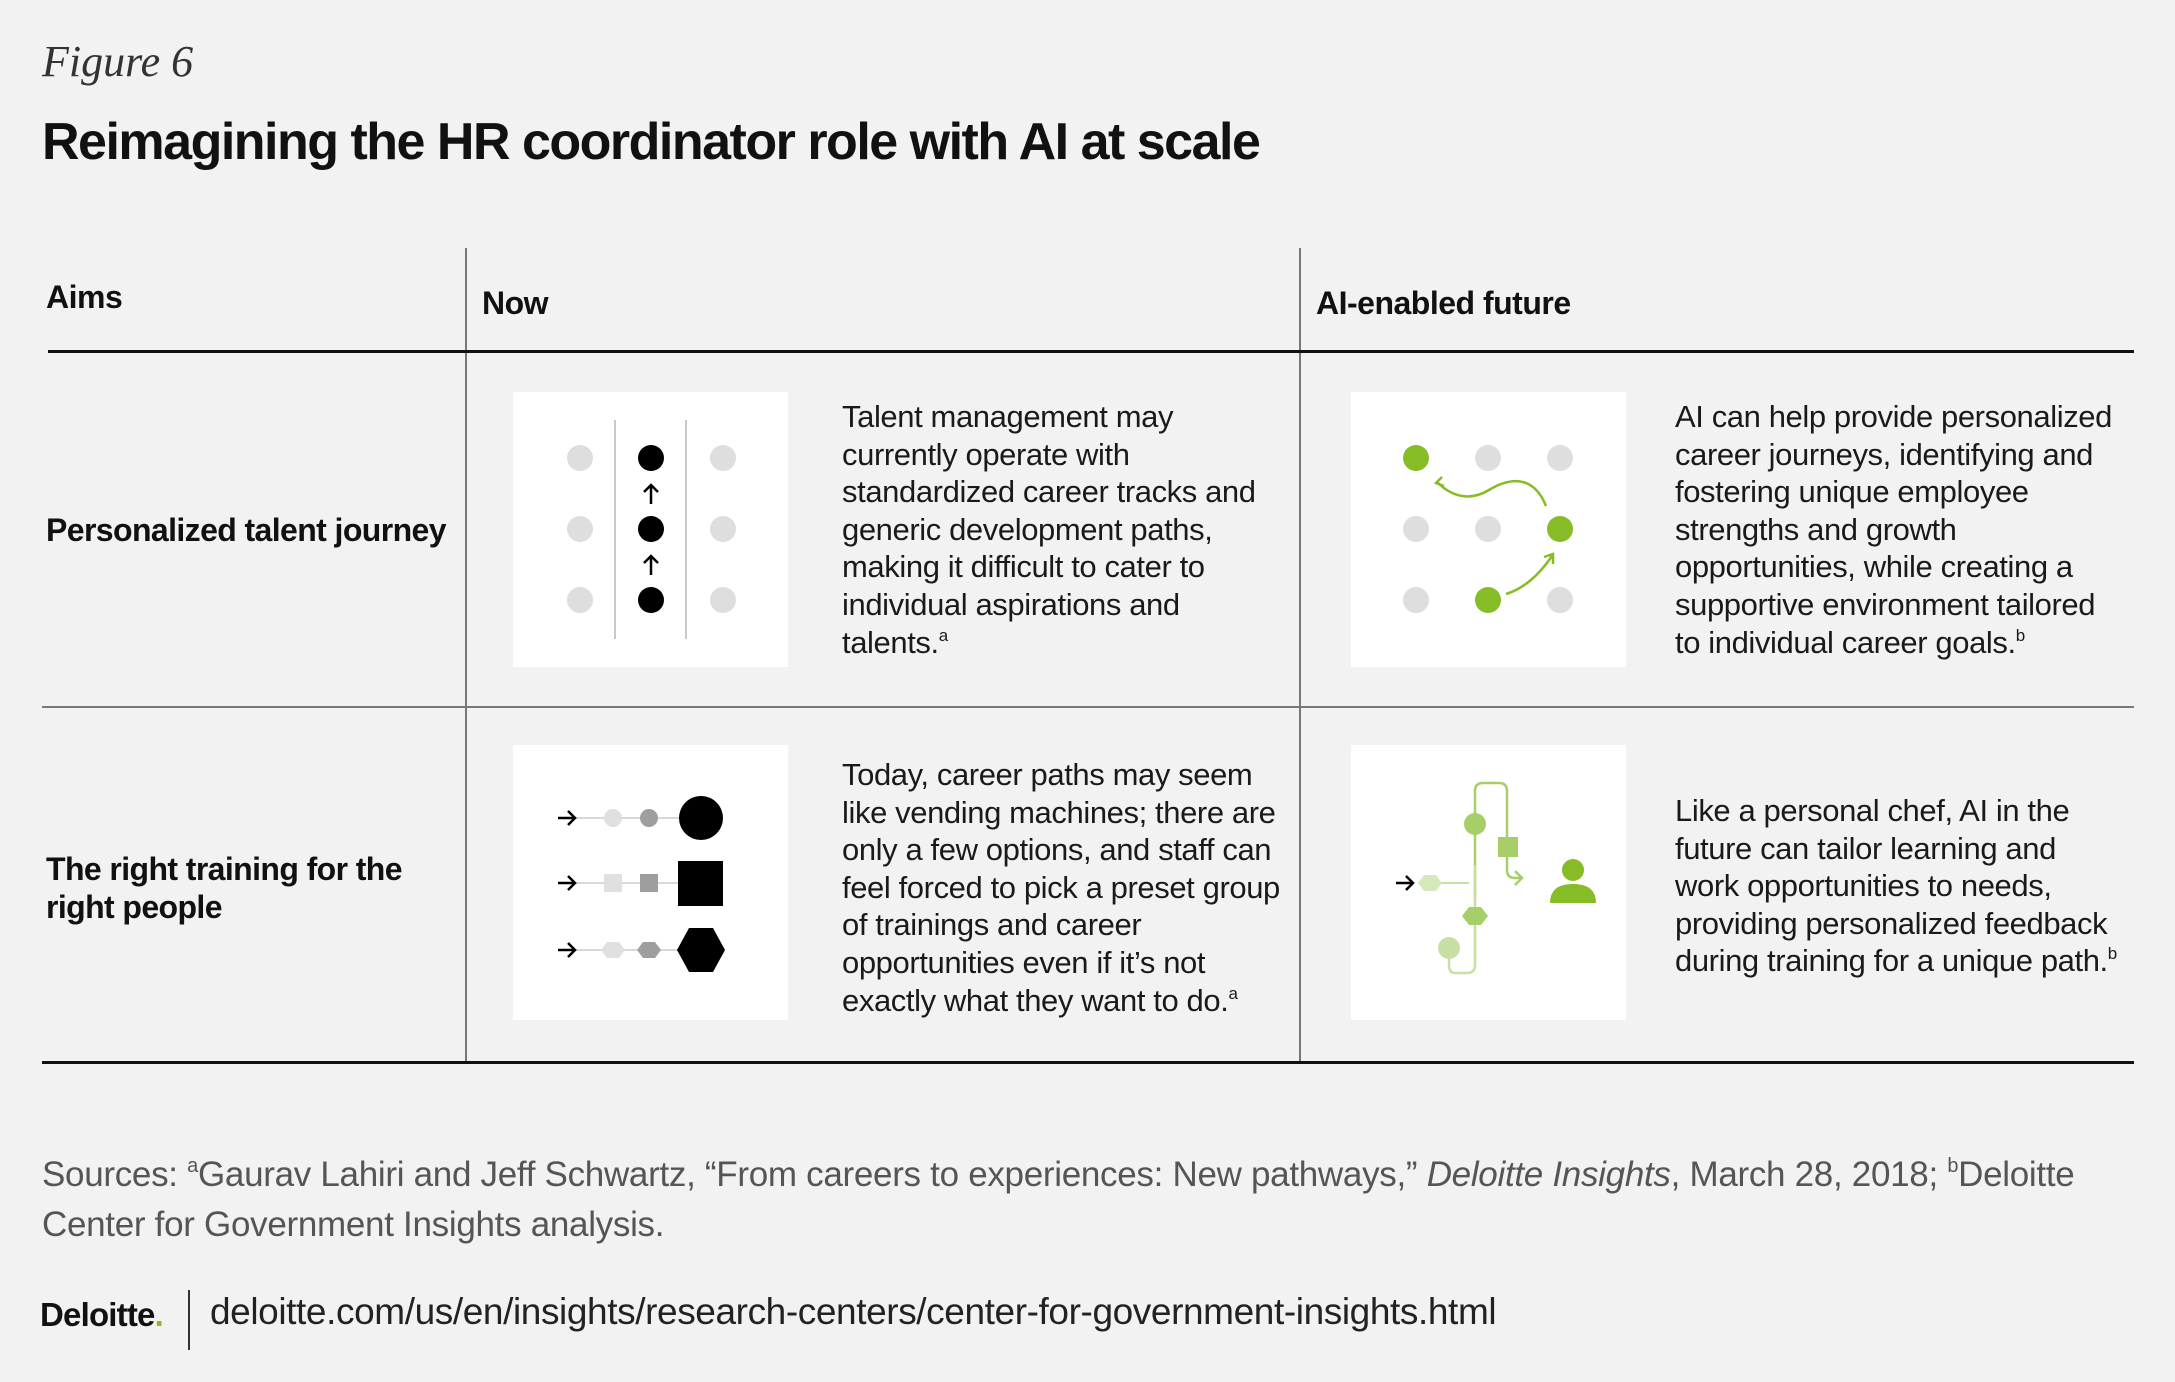  What do you see at coordinates (1496, 878) in the screenshot?
I see `tailored-path-icon` at bounding box center [1496, 878].